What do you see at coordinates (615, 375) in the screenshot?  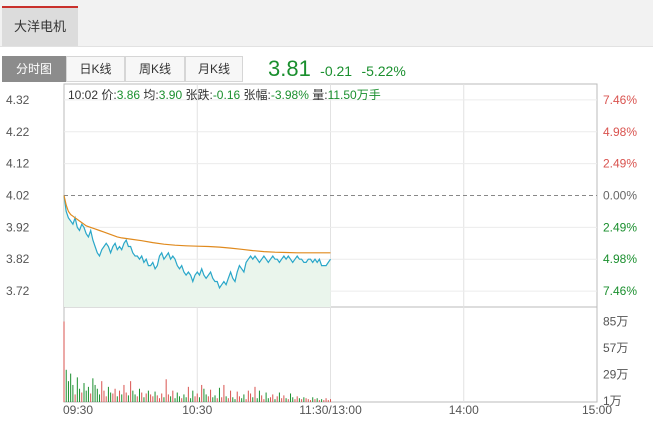 I see `volume-tick-label: 29万` at bounding box center [615, 375].